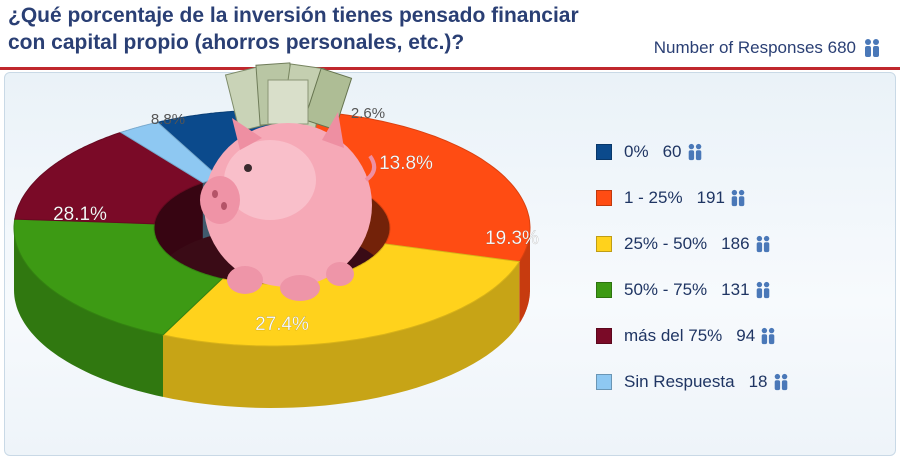 The width and height of the screenshot is (900, 460). What do you see at coordinates (636, 151) in the screenshot?
I see `legend-label: 0%` at bounding box center [636, 151].